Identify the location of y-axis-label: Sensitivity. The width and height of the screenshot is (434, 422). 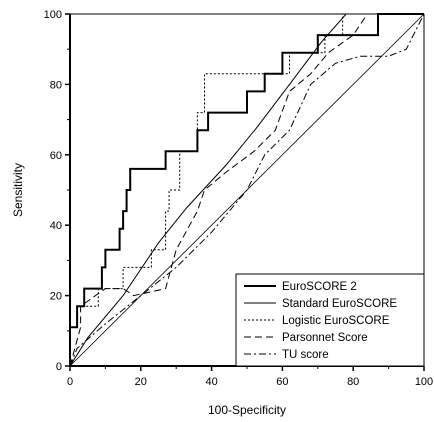
(18, 190).